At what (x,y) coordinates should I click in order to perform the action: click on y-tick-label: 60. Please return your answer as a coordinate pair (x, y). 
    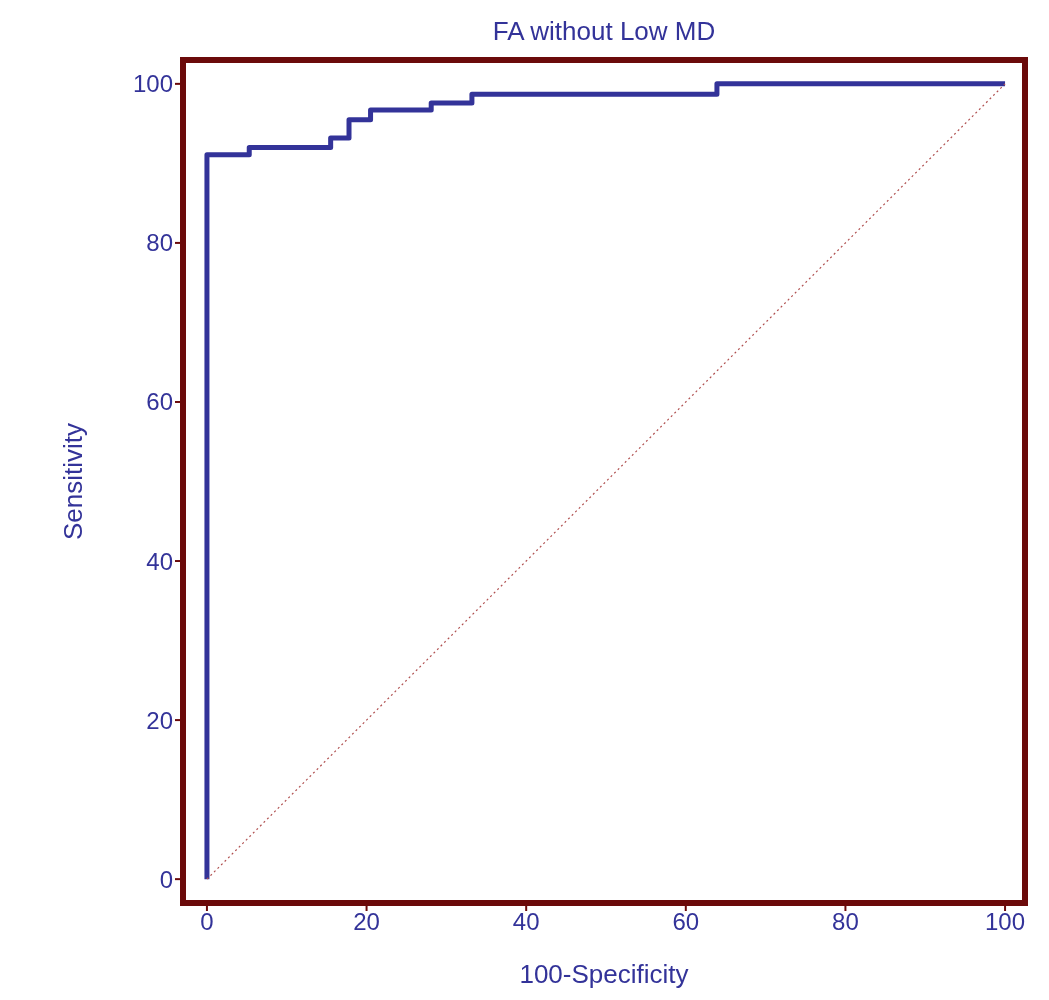
    Looking at the image, I should click on (159, 402).